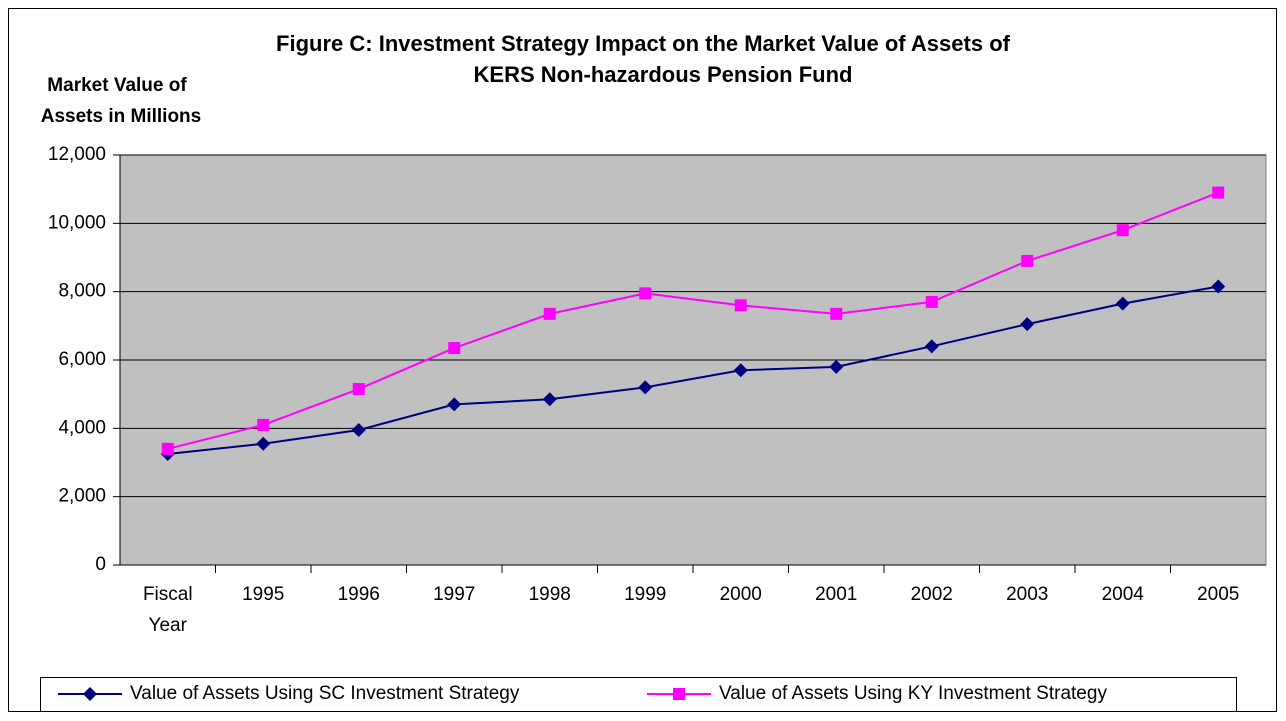  What do you see at coordinates (663, 74) in the screenshot?
I see `chart-title: KERS Non-hazardous Pension Fund` at bounding box center [663, 74].